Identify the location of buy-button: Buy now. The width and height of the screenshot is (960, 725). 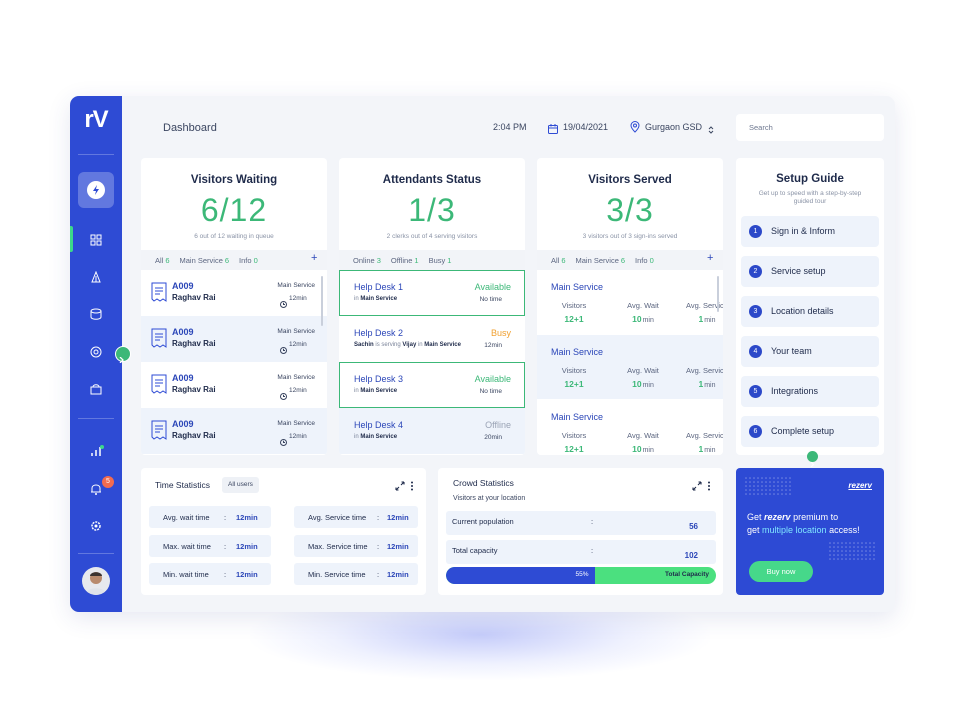
(781, 571).